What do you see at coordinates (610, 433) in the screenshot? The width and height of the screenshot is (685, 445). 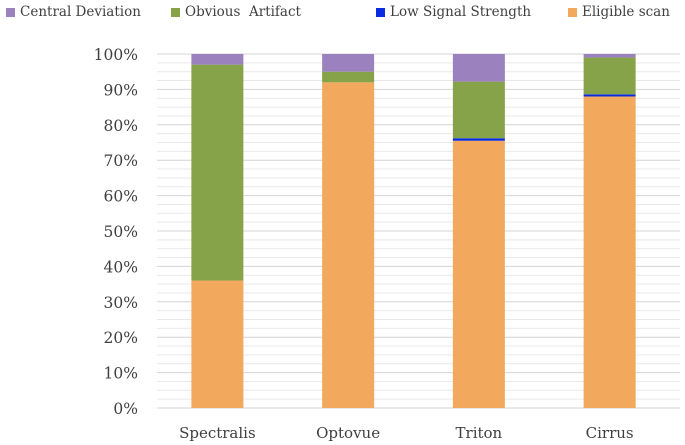 I see `x-tick-label: Cirrus` at bounding box center [610, 433].